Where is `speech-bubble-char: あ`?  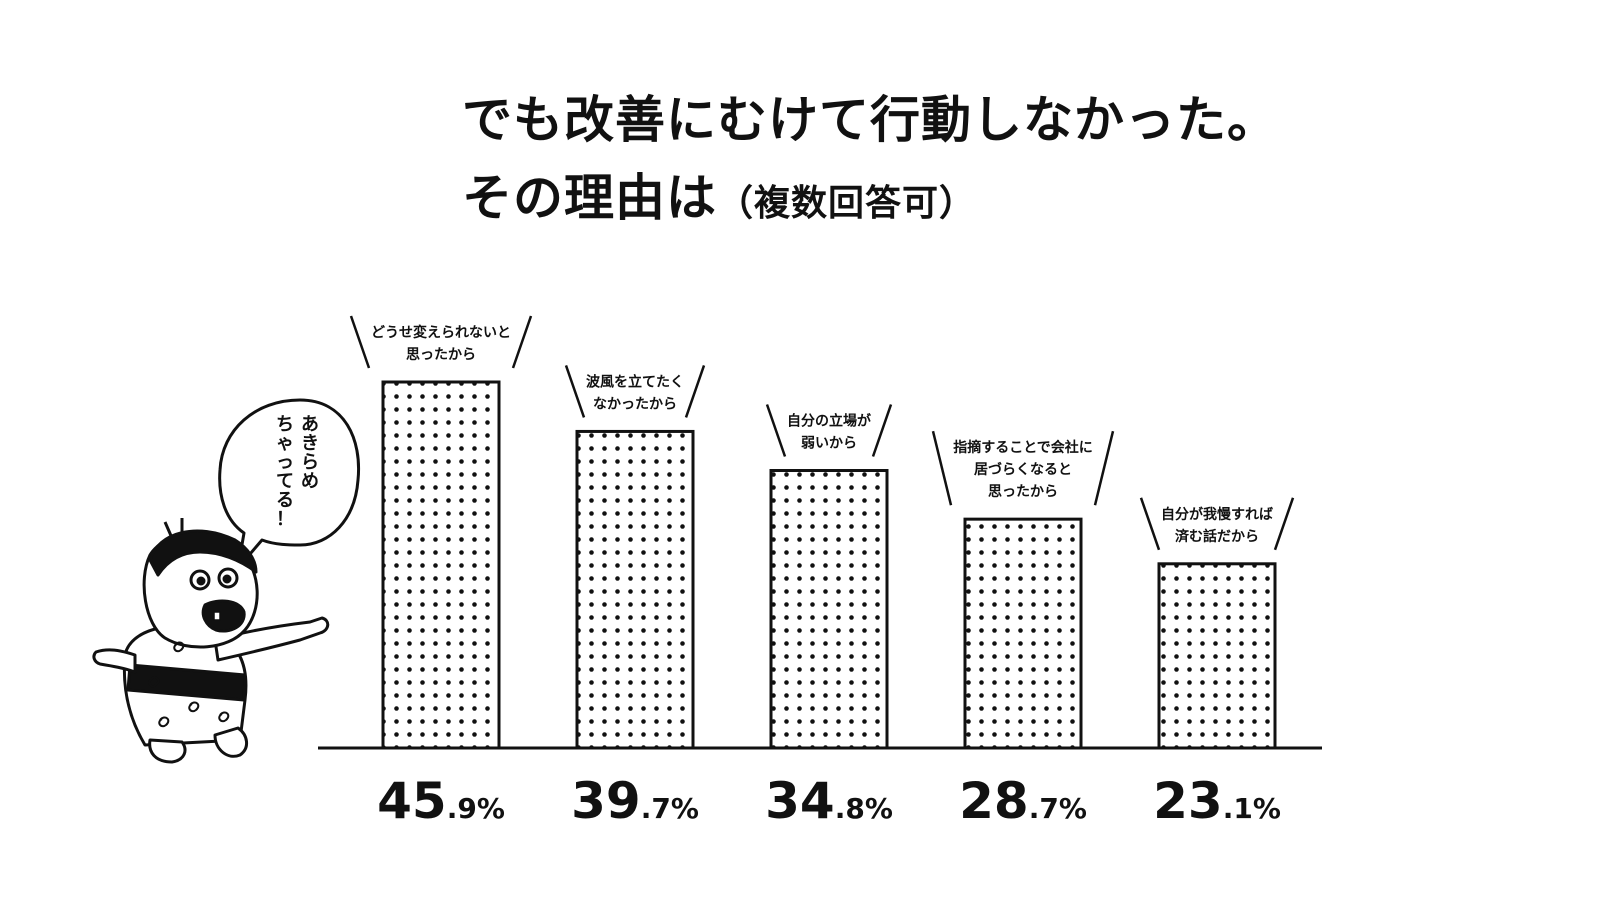
speech-bubble-char: あ is located at coordinates (310, 424).